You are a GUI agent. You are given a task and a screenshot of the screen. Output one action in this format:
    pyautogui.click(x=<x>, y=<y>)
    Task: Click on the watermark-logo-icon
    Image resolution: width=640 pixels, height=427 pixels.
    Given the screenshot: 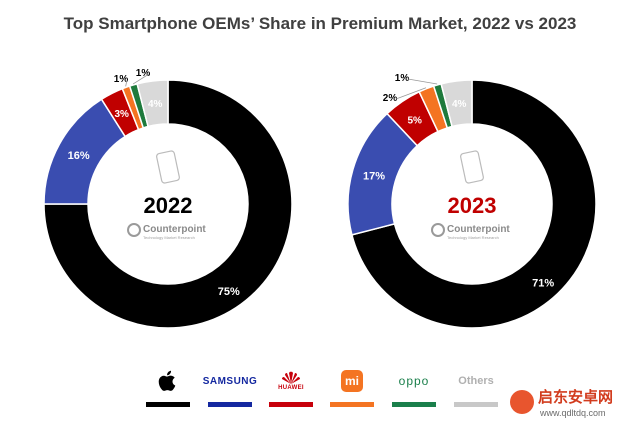 What is the action you would take?
    pyautogui.click(x=522, y=402)
    